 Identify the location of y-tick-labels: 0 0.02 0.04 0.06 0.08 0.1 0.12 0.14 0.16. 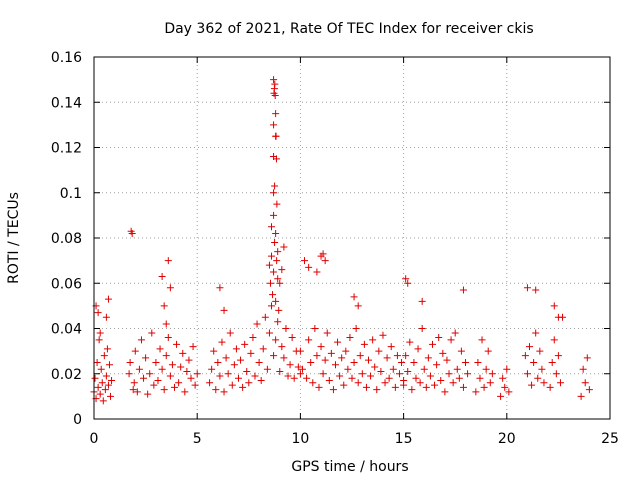
(66, 239).